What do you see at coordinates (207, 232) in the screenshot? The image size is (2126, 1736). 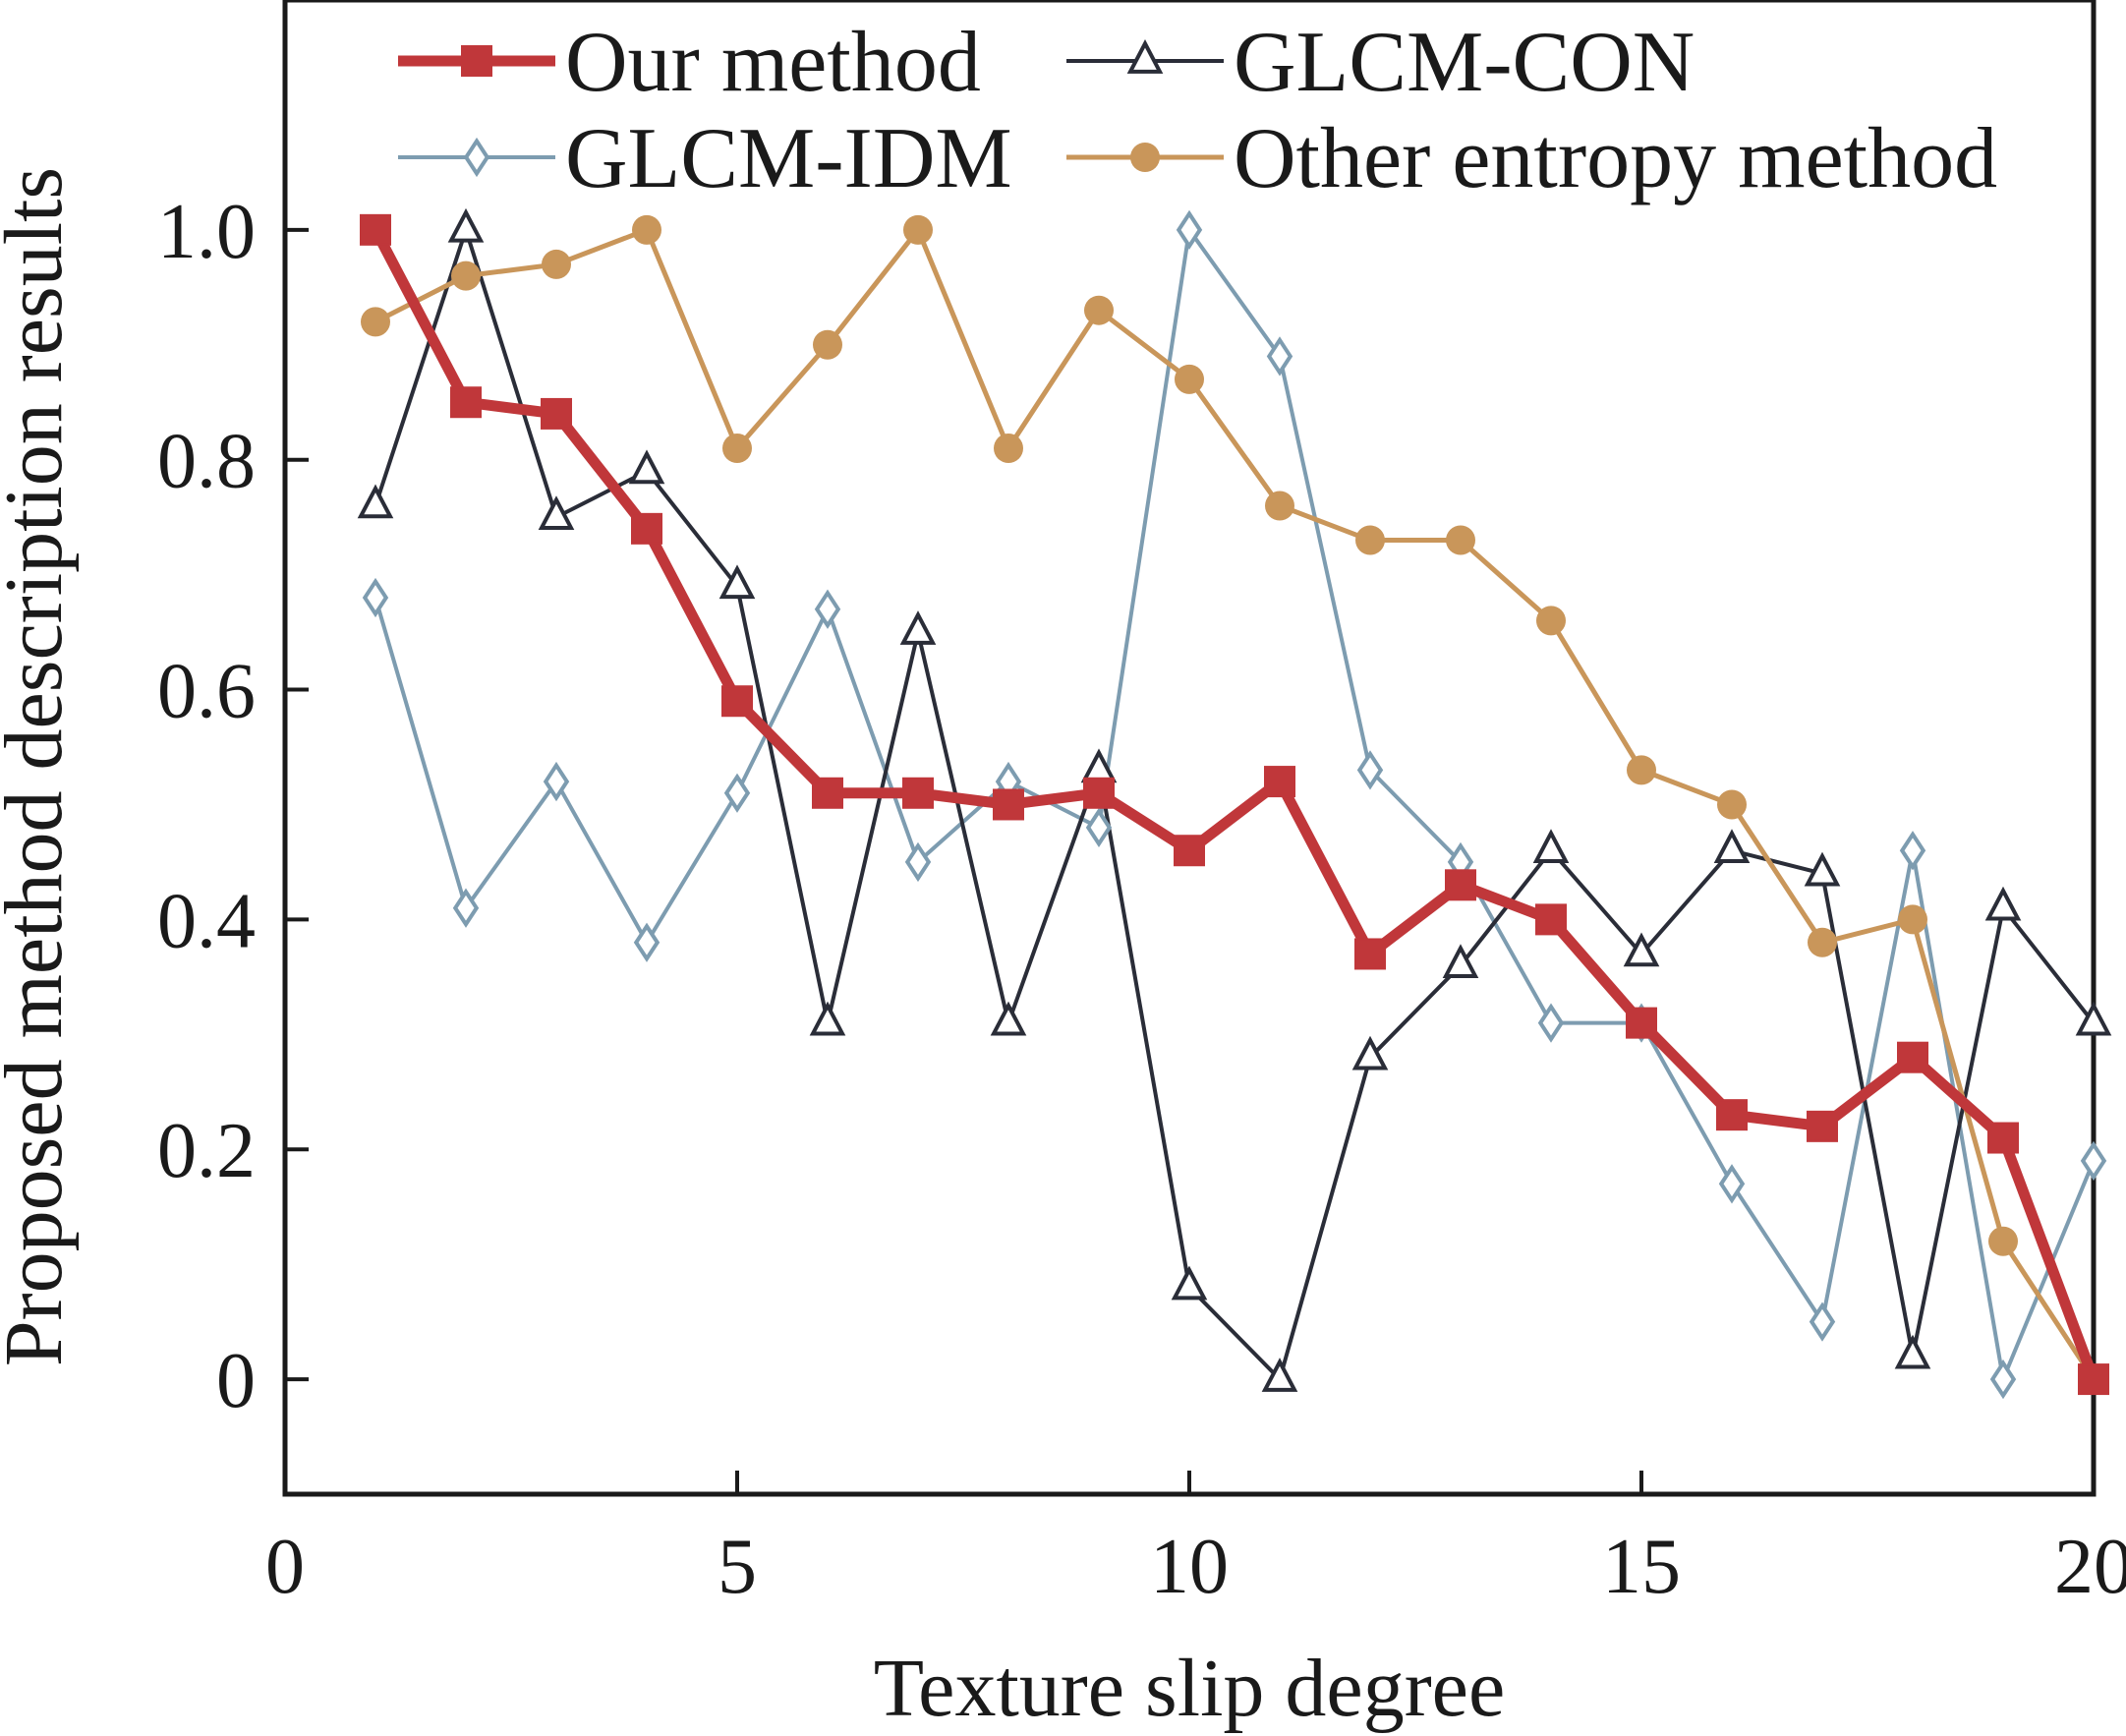 I see `y-tick-label: 1.0` at bounding box center [207, 232].